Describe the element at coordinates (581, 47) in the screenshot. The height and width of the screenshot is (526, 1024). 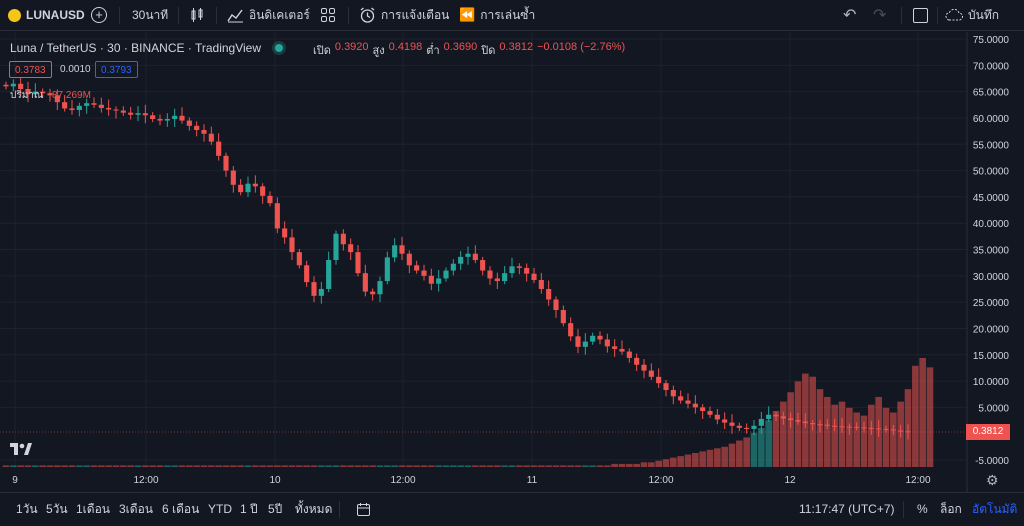
I see `change-value: −0.0108 (−2.76%)` at that location.